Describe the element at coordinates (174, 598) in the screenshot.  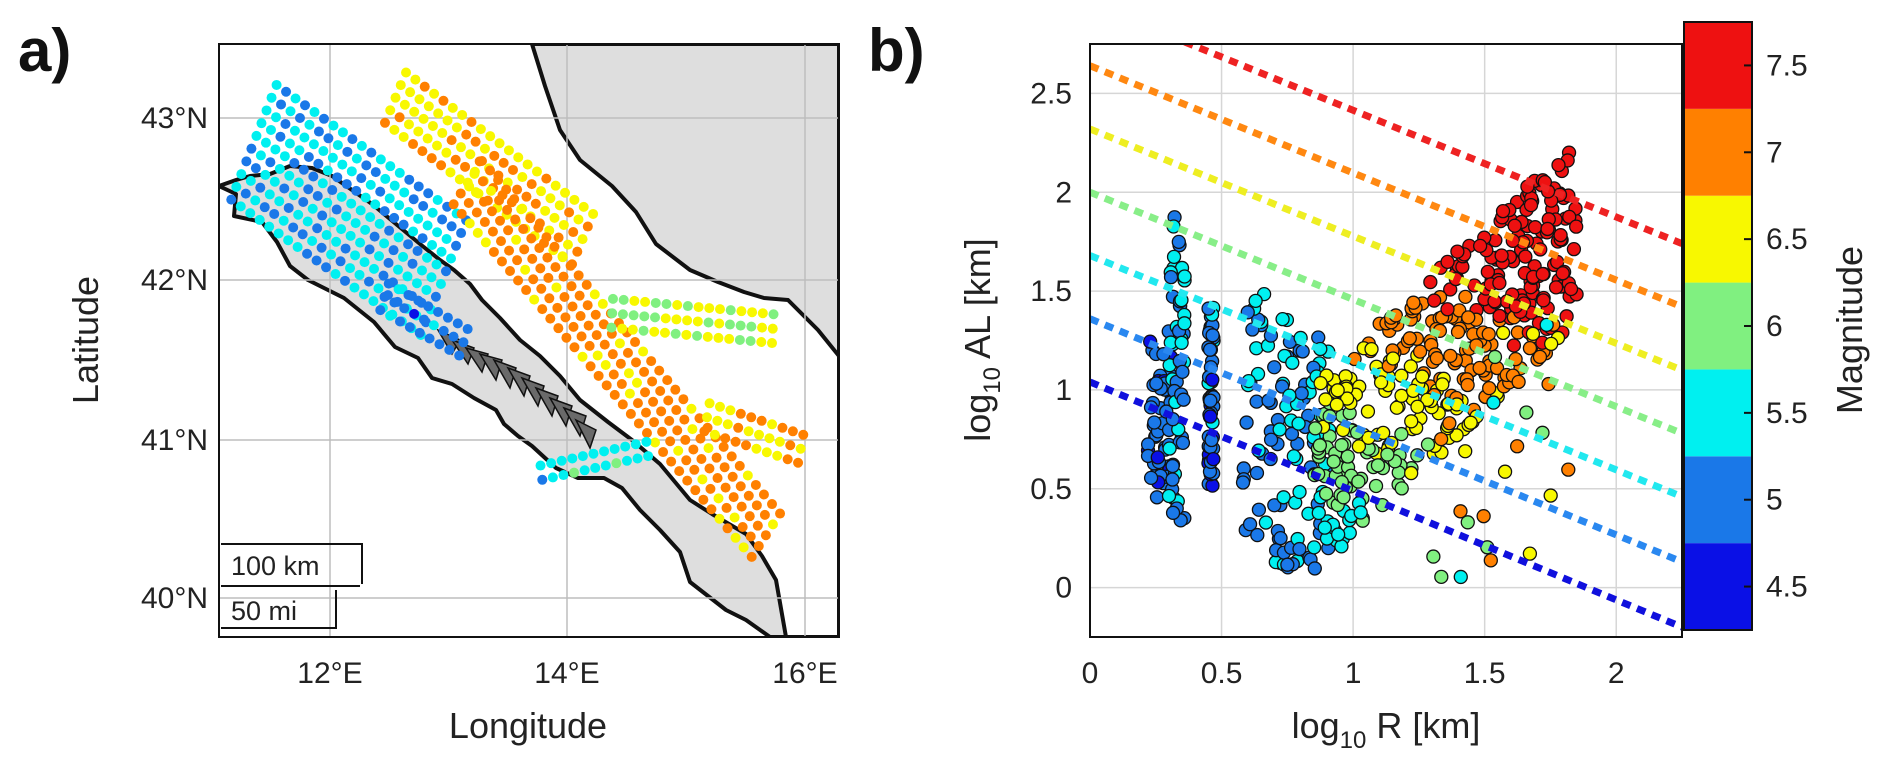
I see `map-ytick-40: 40°N` at that location.